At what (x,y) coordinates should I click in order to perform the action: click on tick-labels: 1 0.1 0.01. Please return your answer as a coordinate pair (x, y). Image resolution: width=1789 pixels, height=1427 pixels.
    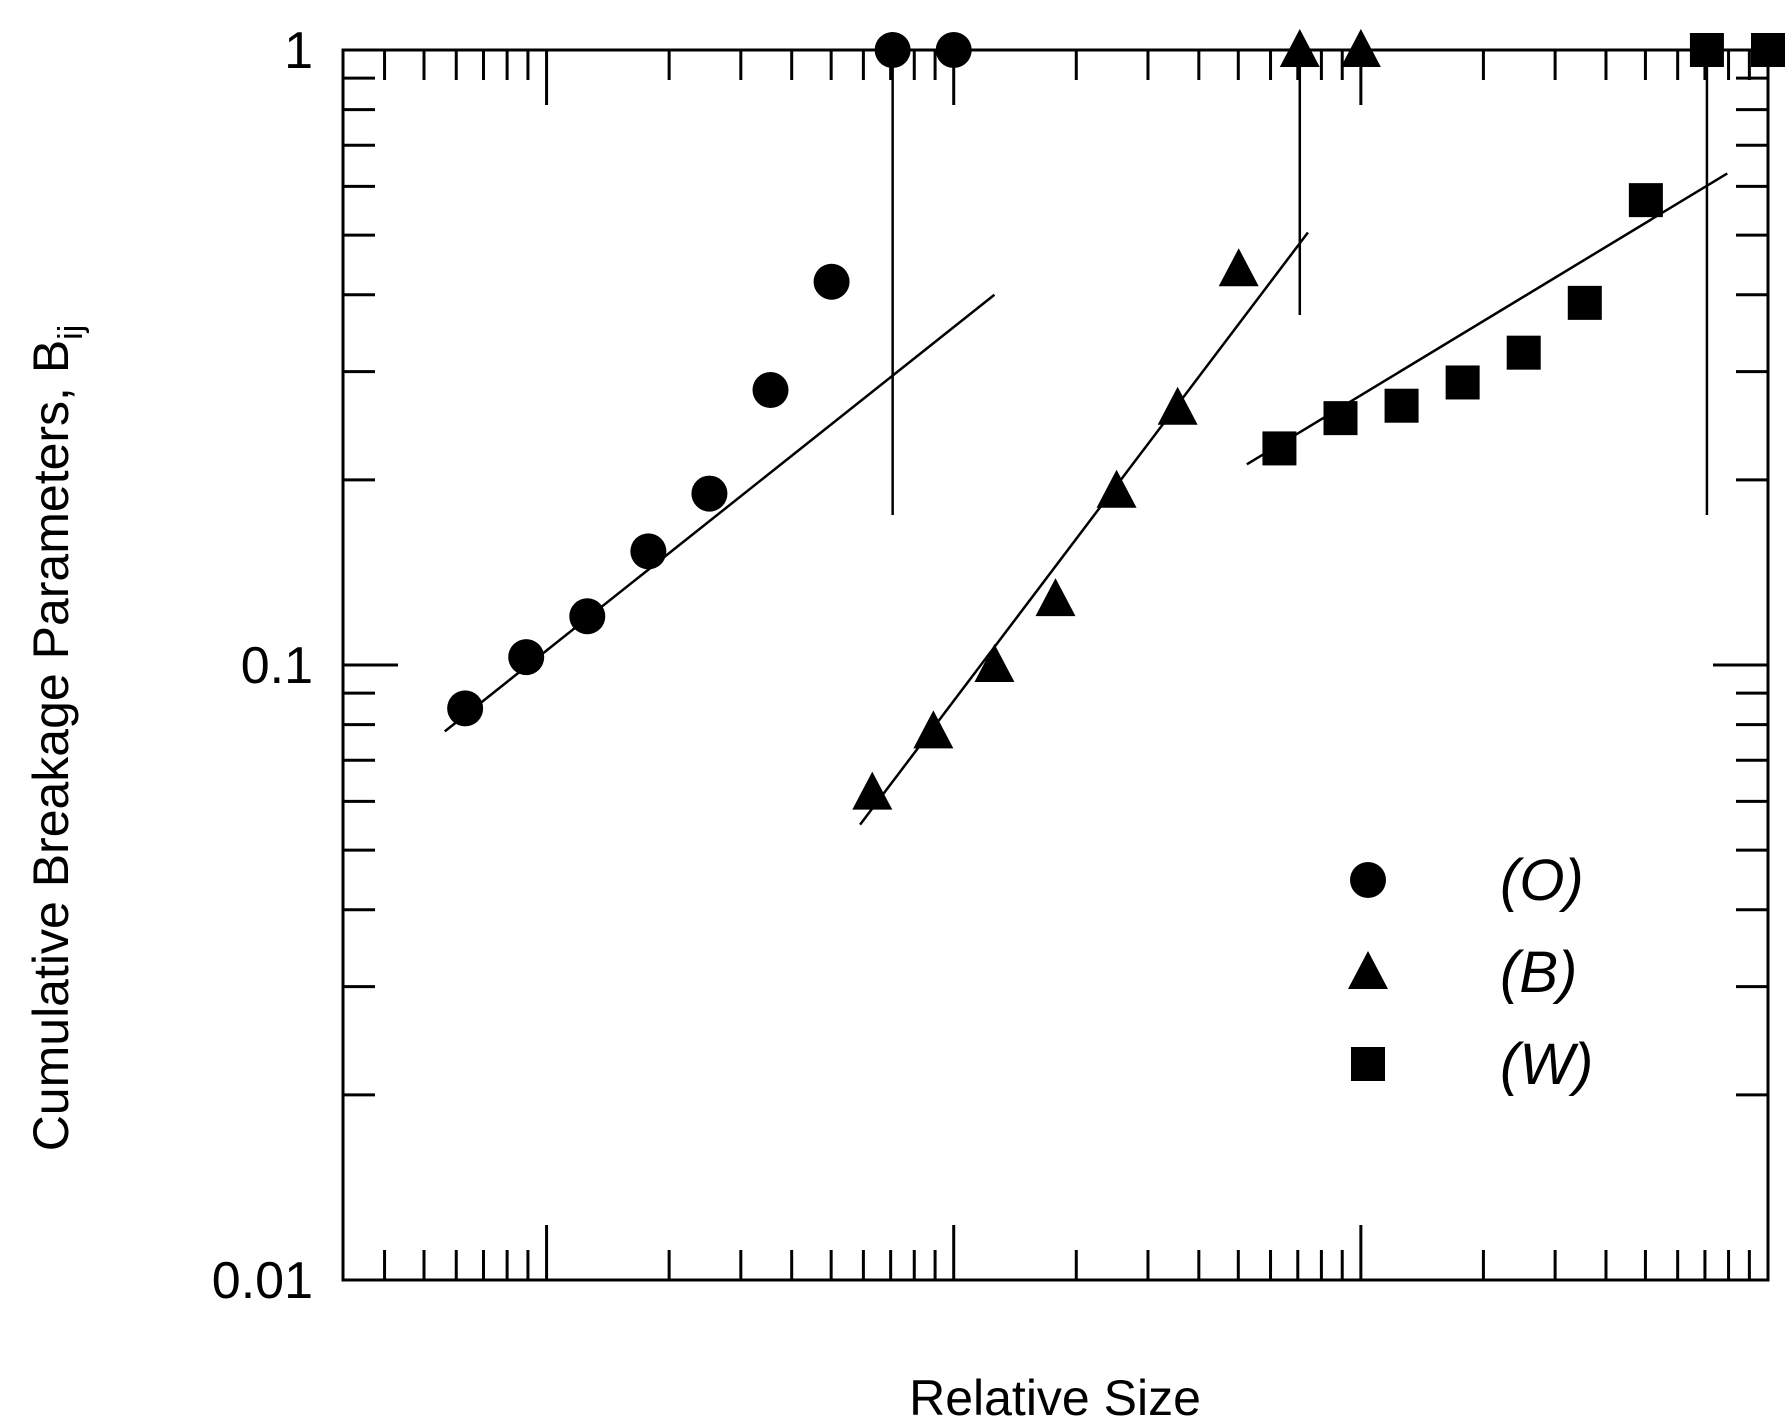
    Looking at the image, I should click on (262, 666).